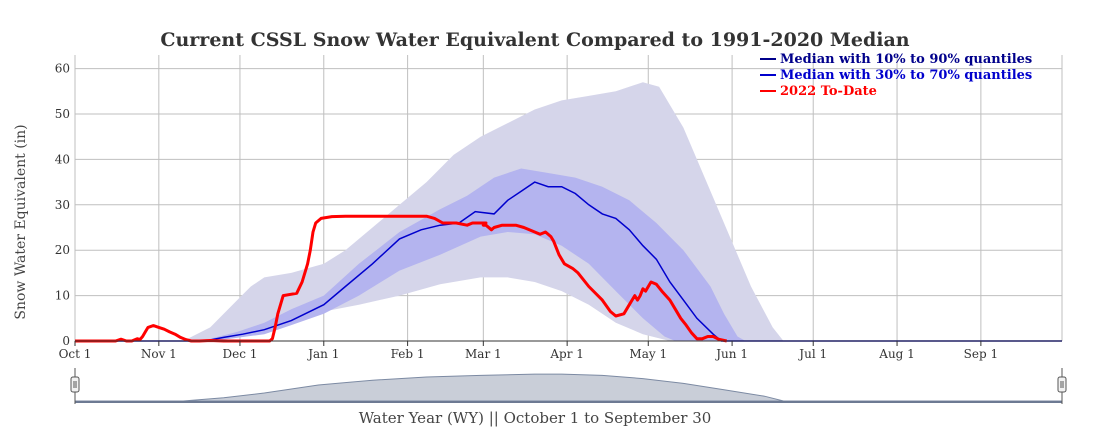 The width and height of the screenshot is (1097, 428). I want to click on x-tick-label: Feb 1, so click(408, 354).